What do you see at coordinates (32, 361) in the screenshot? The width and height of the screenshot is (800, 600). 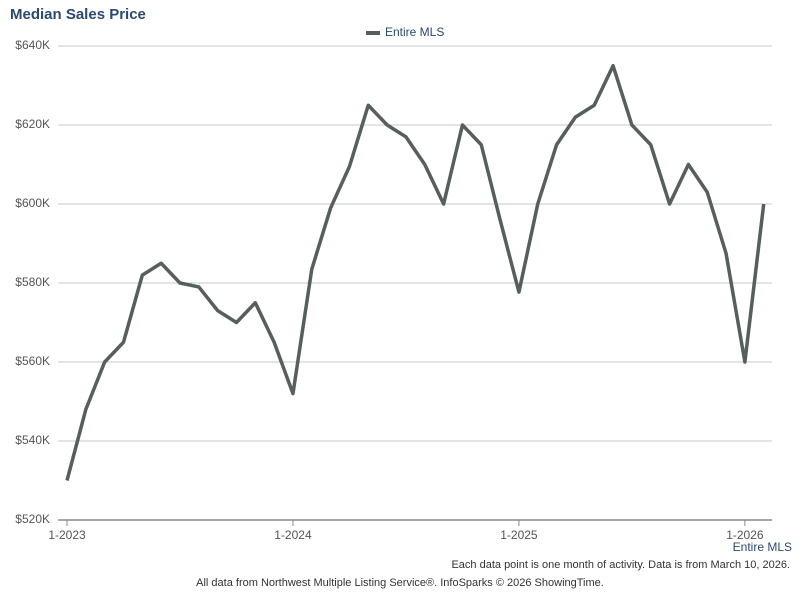 I see `y-tick-label: $560K` at bounding box center [32, 361].